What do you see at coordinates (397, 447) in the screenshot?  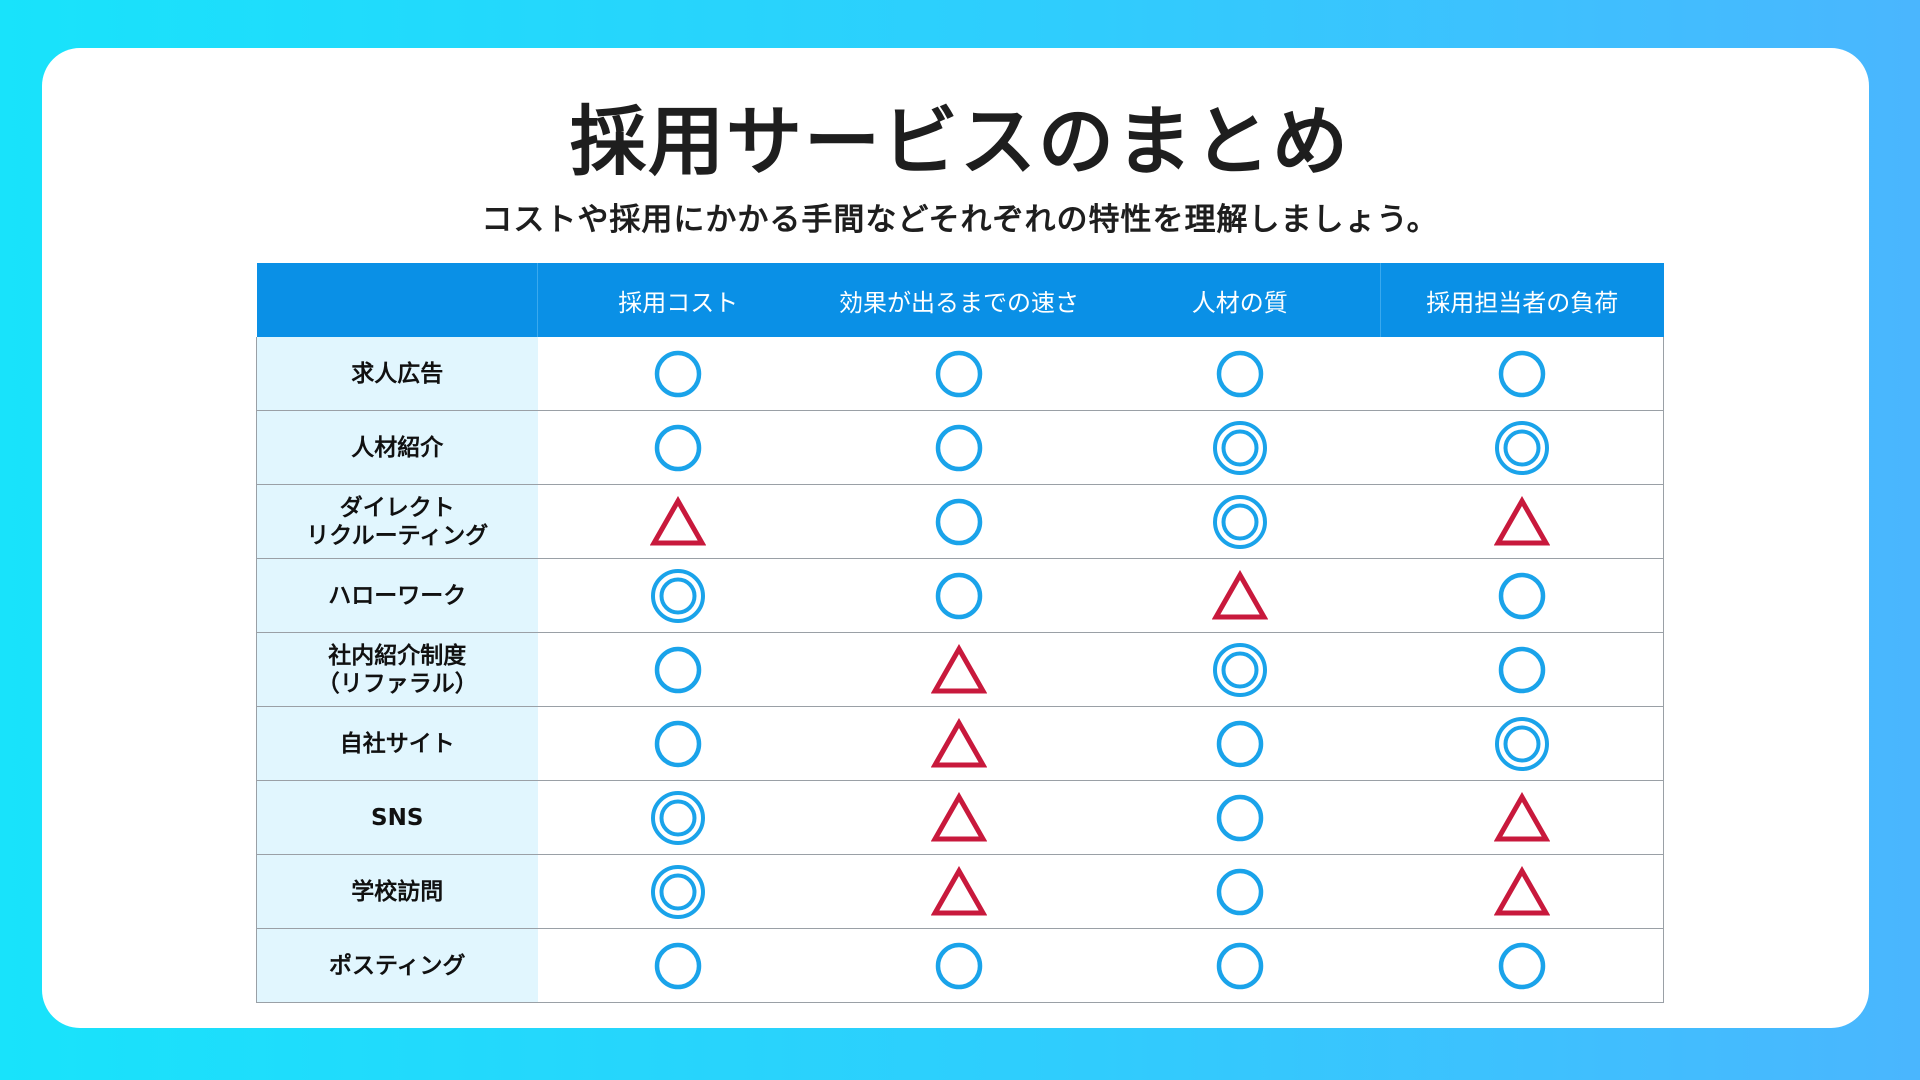 I see `row-label: 人材紹介` at bounding box center [397, 447].